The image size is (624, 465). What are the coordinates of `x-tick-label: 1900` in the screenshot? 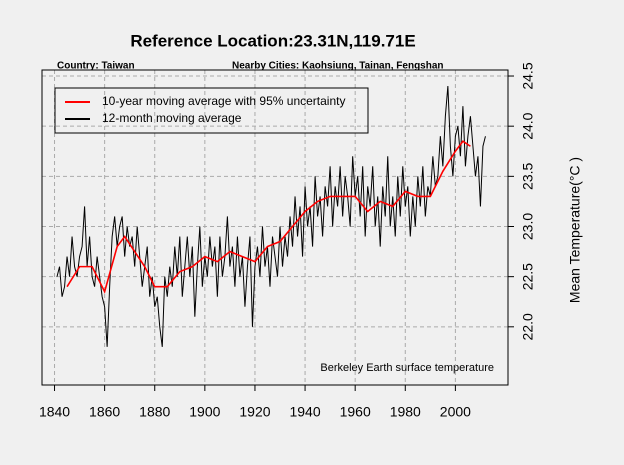 It's located at (204, 412).